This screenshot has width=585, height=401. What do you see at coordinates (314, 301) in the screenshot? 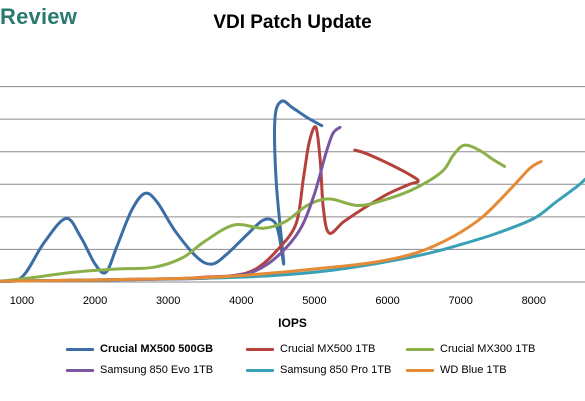
I see `x-tick-label: 5000` at bounding box center [314, 301].